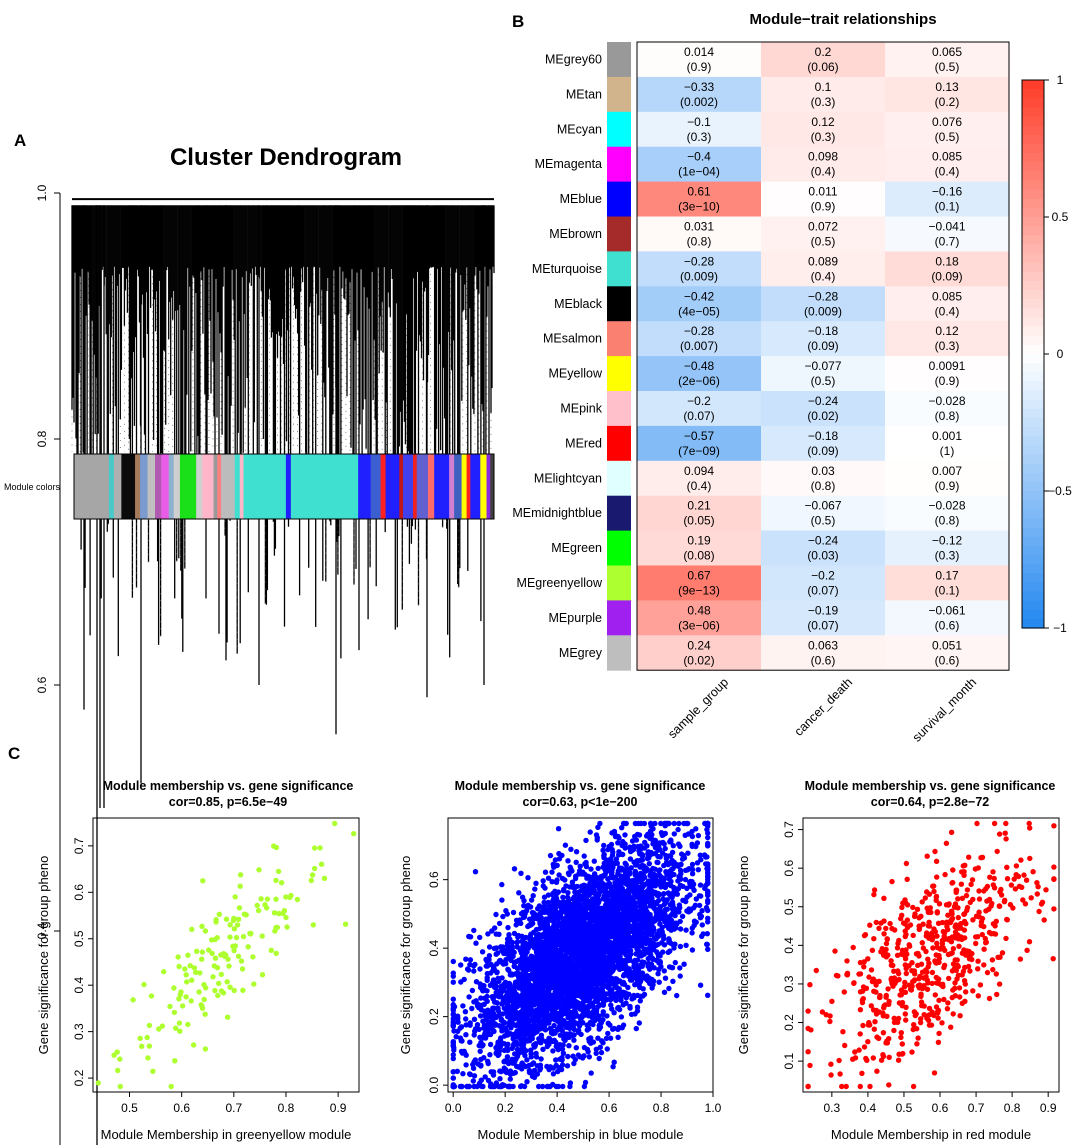  I want to click on module-row-label: MEgreen, so click(576, 548).